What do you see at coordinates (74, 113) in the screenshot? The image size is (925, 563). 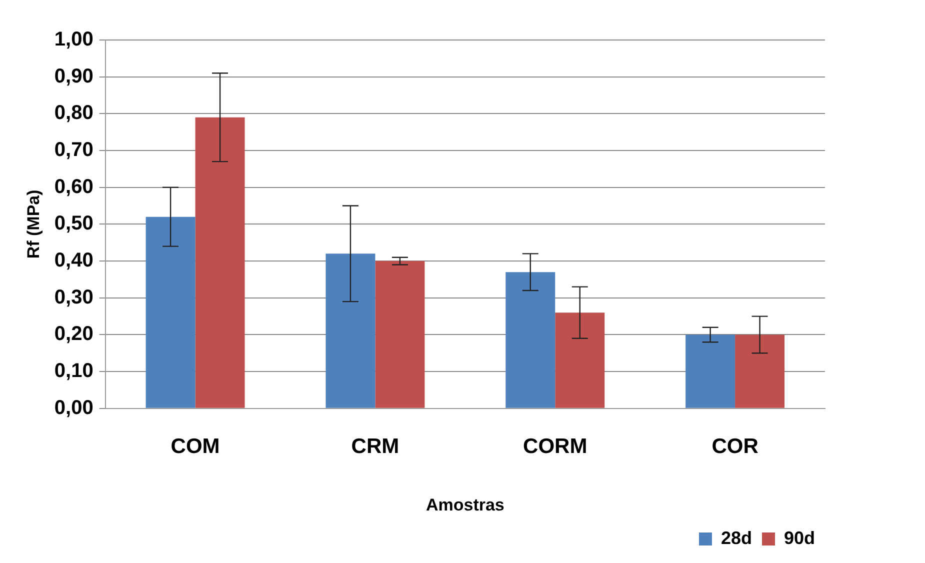 I see `y-tick-label: 0,80` at bounding box center [74, 113].